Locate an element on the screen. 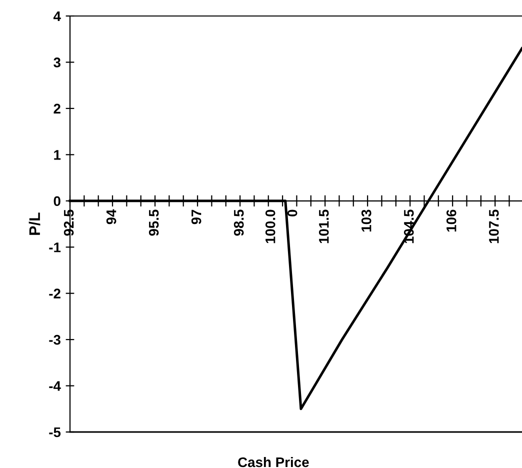 This screenshot has height=468, width=522. y-tick-label: -4 is located at coordinates (55, 386).